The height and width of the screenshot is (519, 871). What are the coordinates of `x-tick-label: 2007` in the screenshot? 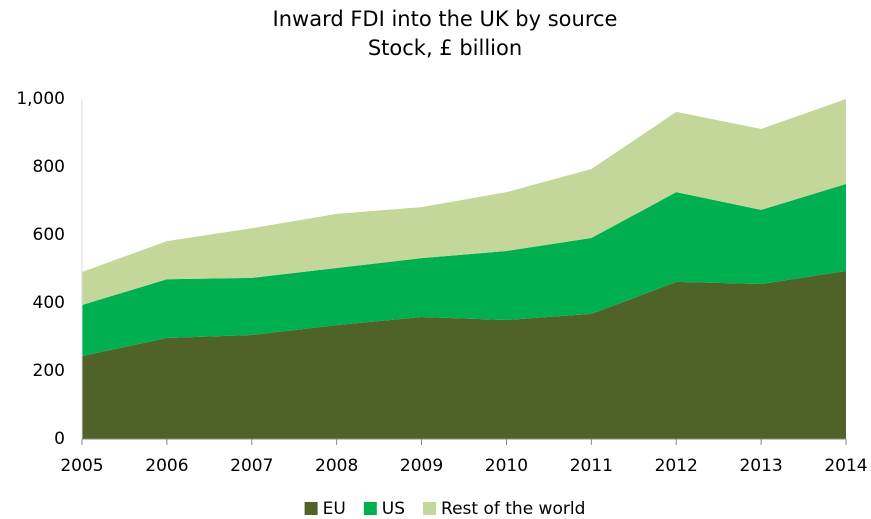 It's located at (251, 466).